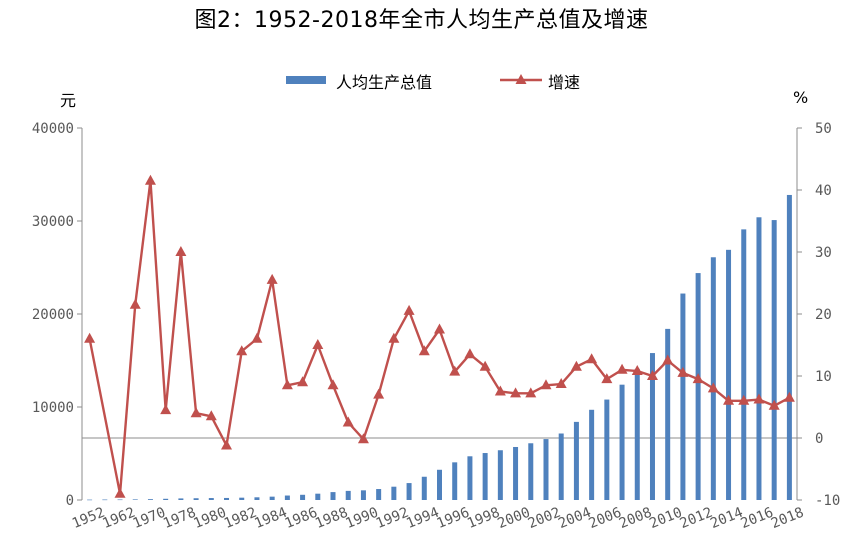  Describe the element at coordinates (70, 501) in the screenshot. I see `left-tick-label: 0` at that location.